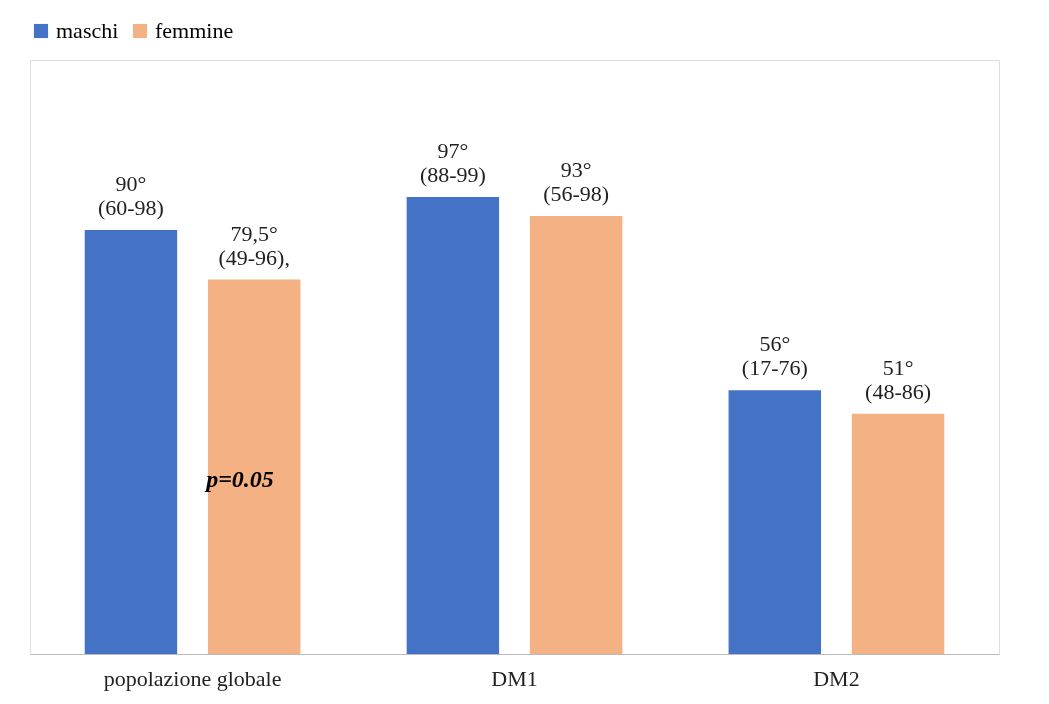 This screenshot has width=1049, height=704. Describe the element at coordinates (898, 379) in the screenshot. I see `data-label: 51° (48-86)` at that location.